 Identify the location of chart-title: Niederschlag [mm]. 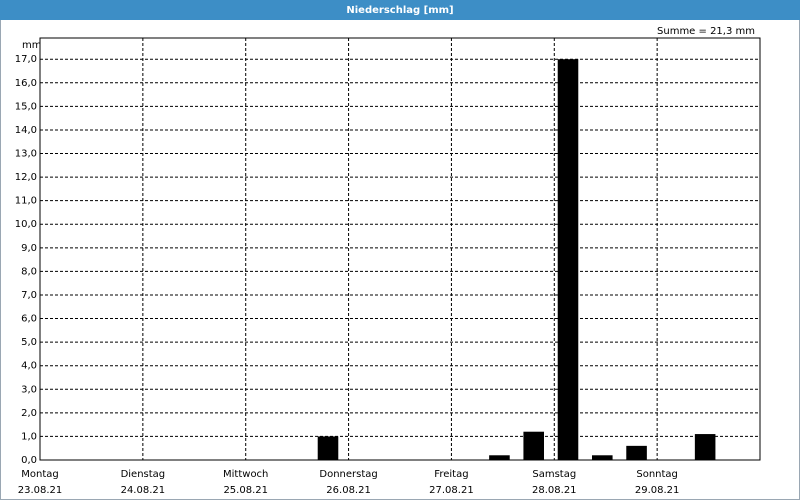
(399, 10).